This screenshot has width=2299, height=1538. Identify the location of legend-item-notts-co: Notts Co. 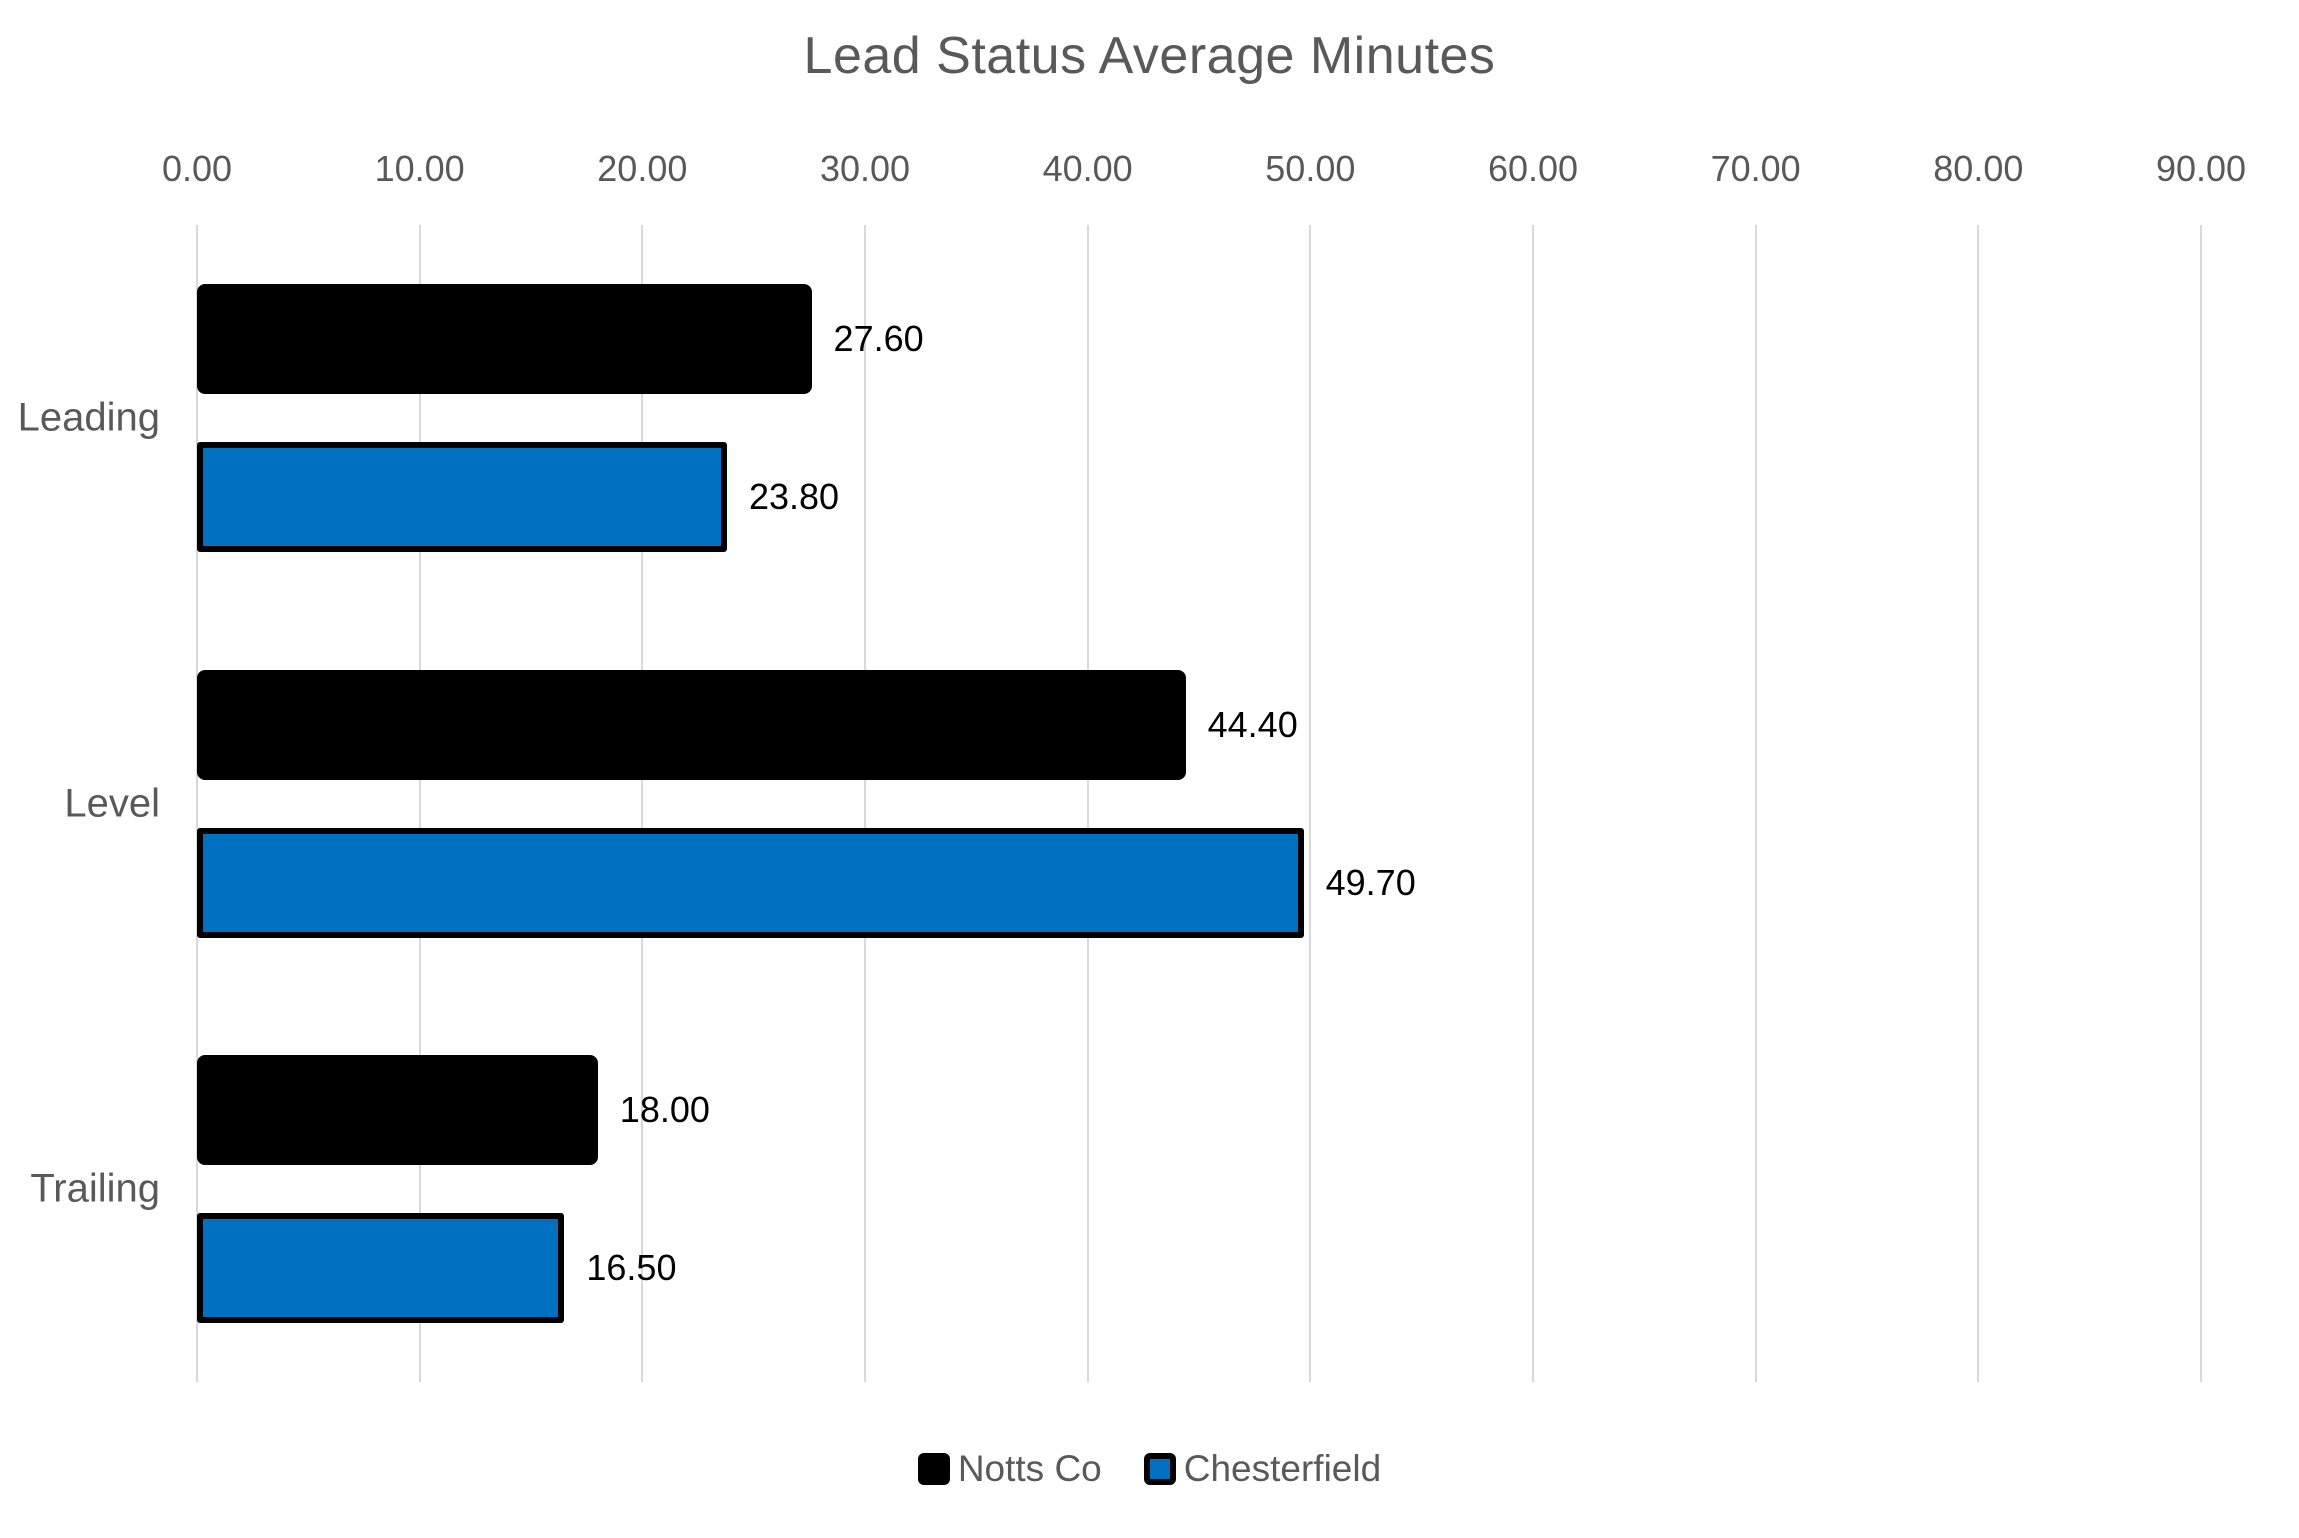
(1009, 1469).